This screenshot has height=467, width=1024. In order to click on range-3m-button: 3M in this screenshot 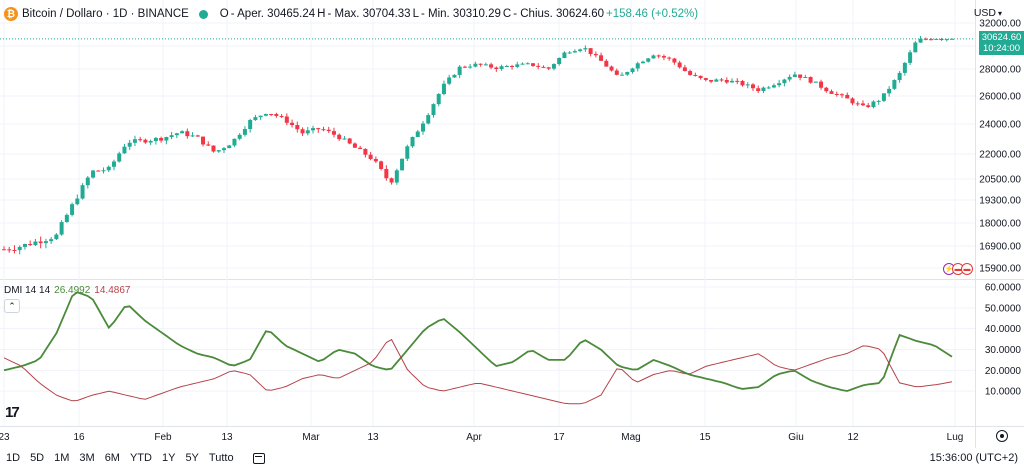, I will do `click(87, 458)`.